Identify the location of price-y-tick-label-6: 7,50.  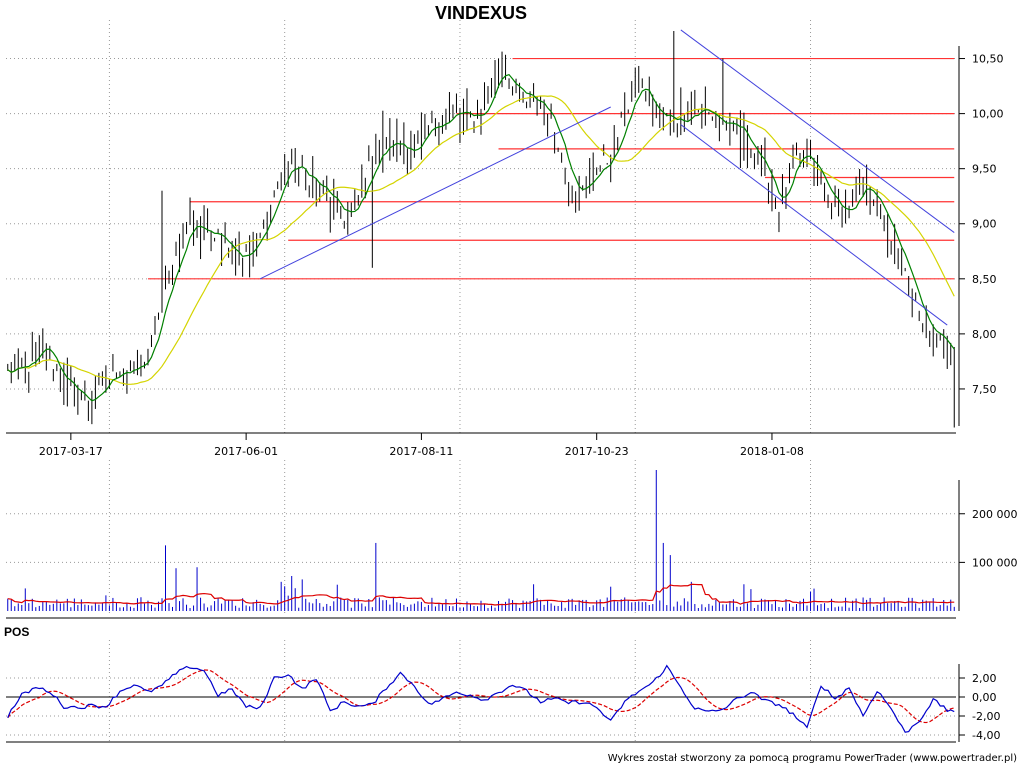
(984, 389).